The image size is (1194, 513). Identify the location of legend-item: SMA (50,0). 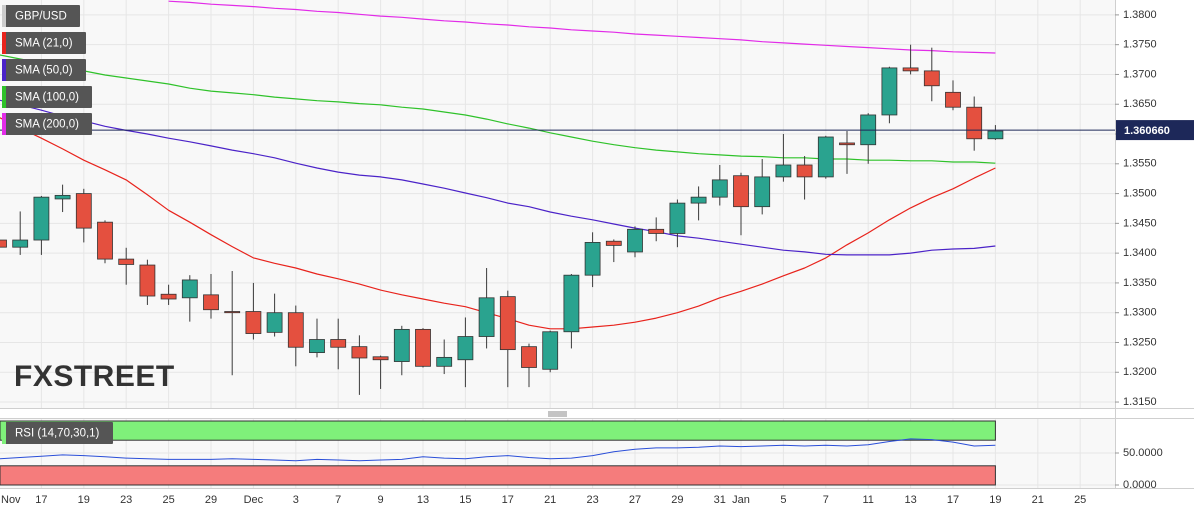
(44, 70).